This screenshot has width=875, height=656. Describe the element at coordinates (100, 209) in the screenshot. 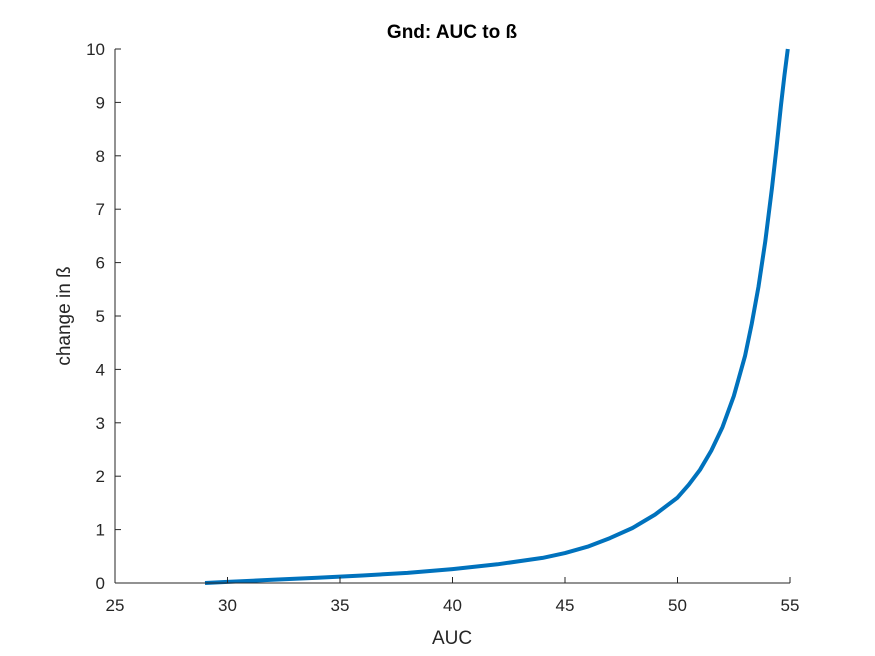

I see `y-tick-label: 7` at that location.